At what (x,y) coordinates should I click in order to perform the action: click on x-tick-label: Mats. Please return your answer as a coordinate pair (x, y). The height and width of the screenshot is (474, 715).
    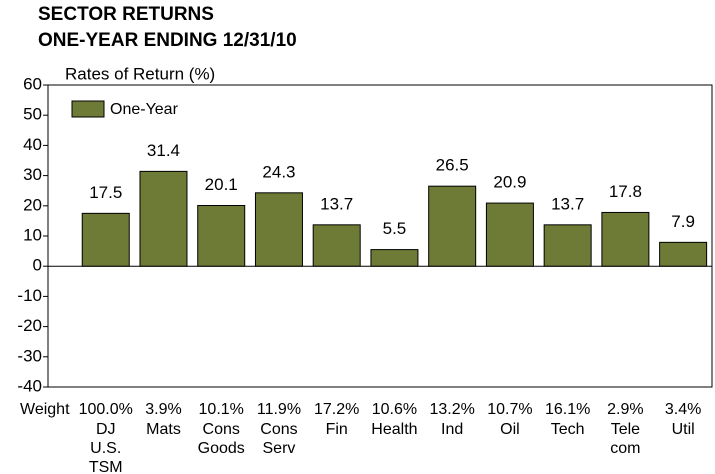
    Looking at the image, I should click on (163, 429).